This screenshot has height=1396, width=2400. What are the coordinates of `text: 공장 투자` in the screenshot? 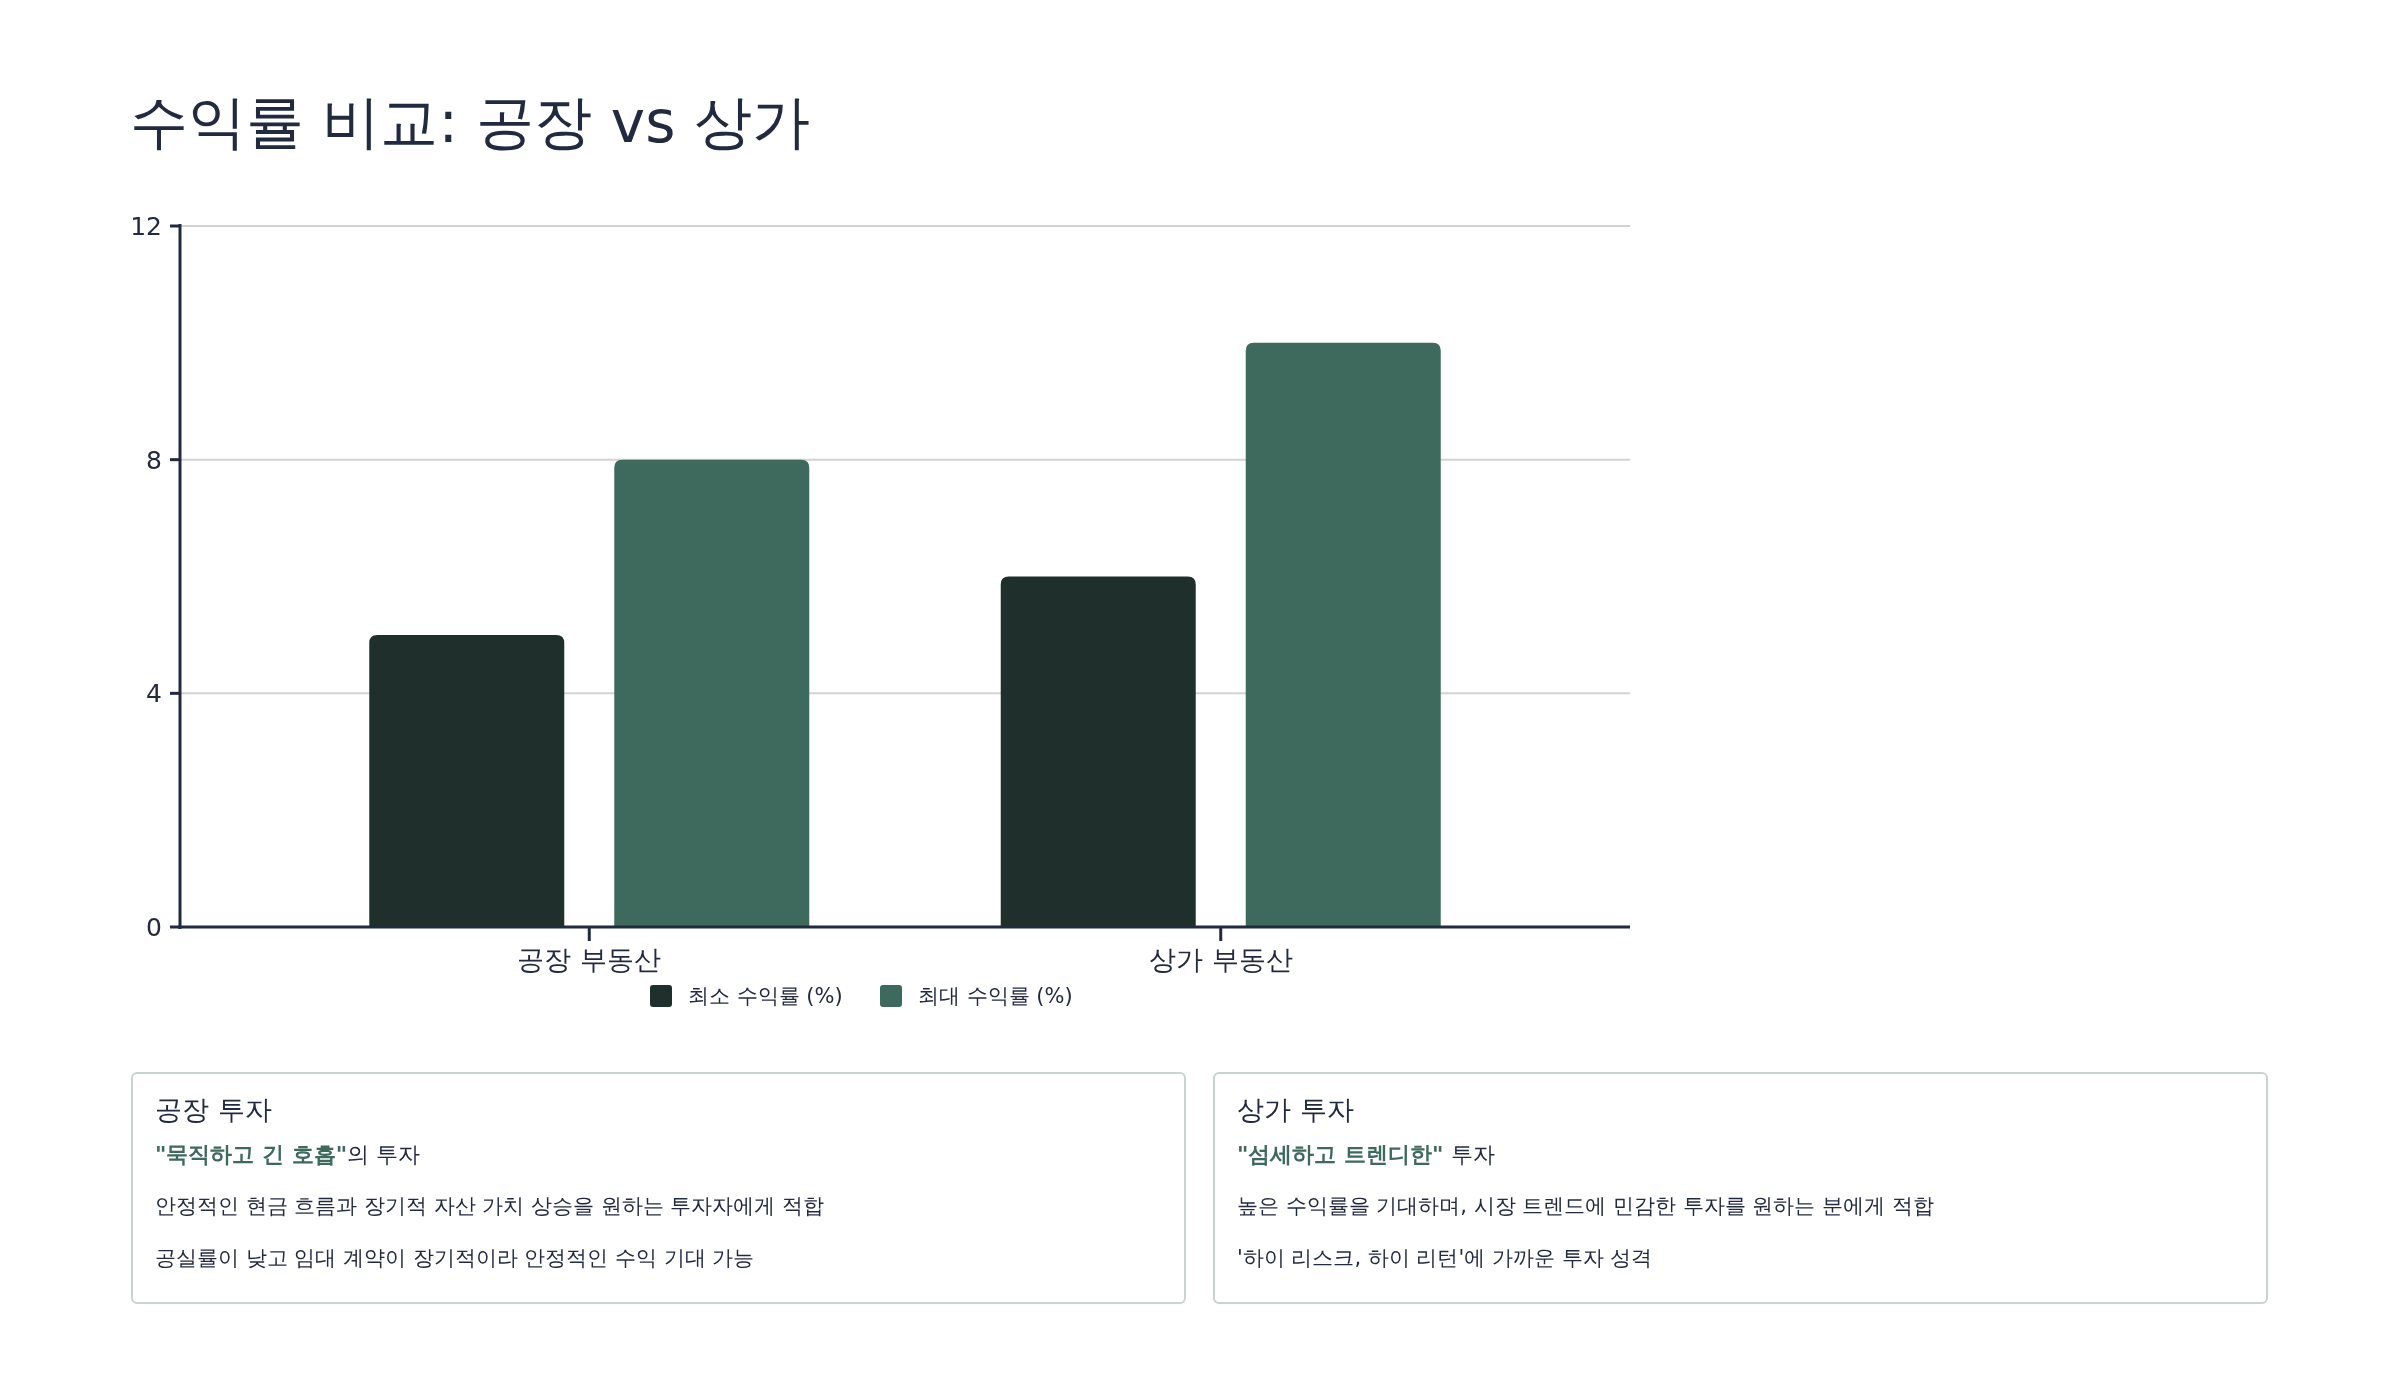 It's located at (214, 1110).